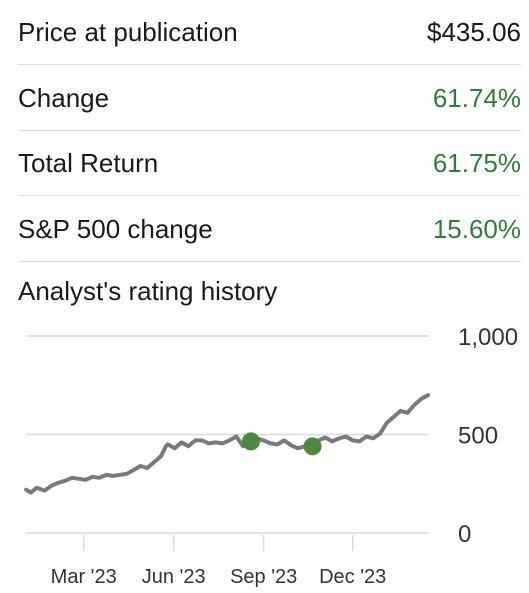  Describe the element at coordinates (269, 163) in the screenshot. I see `stat-row-total-return: Total Return 61.75%` at that location.